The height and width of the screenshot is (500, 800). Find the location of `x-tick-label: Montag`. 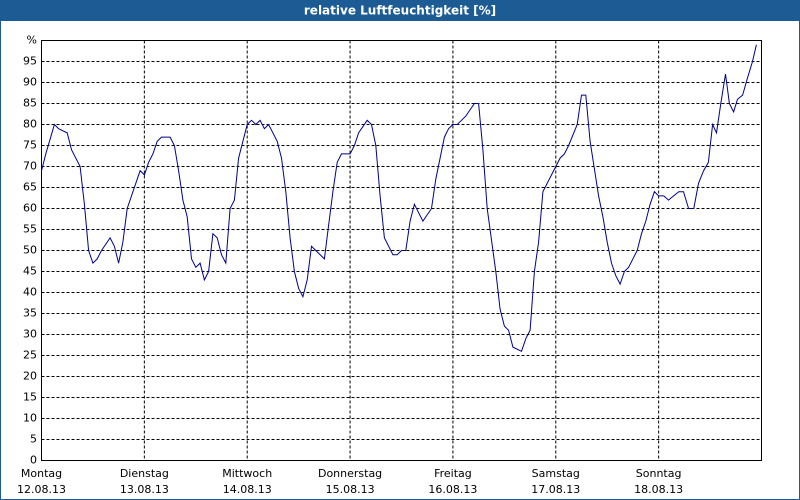

x-tick-label: Montag is located at coordinates (41, 473).